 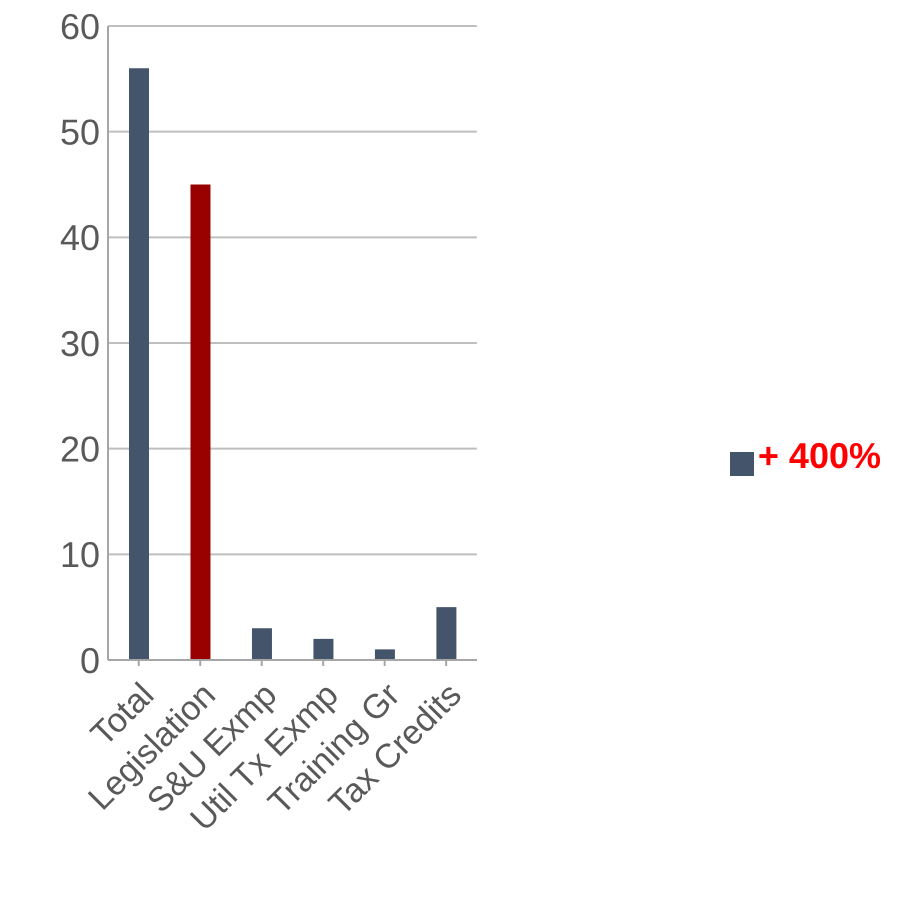 What do you see at coordinates (80, 449) in the screenshot?
I see `y-tick-label: 20` at bounding box center [80, 449].